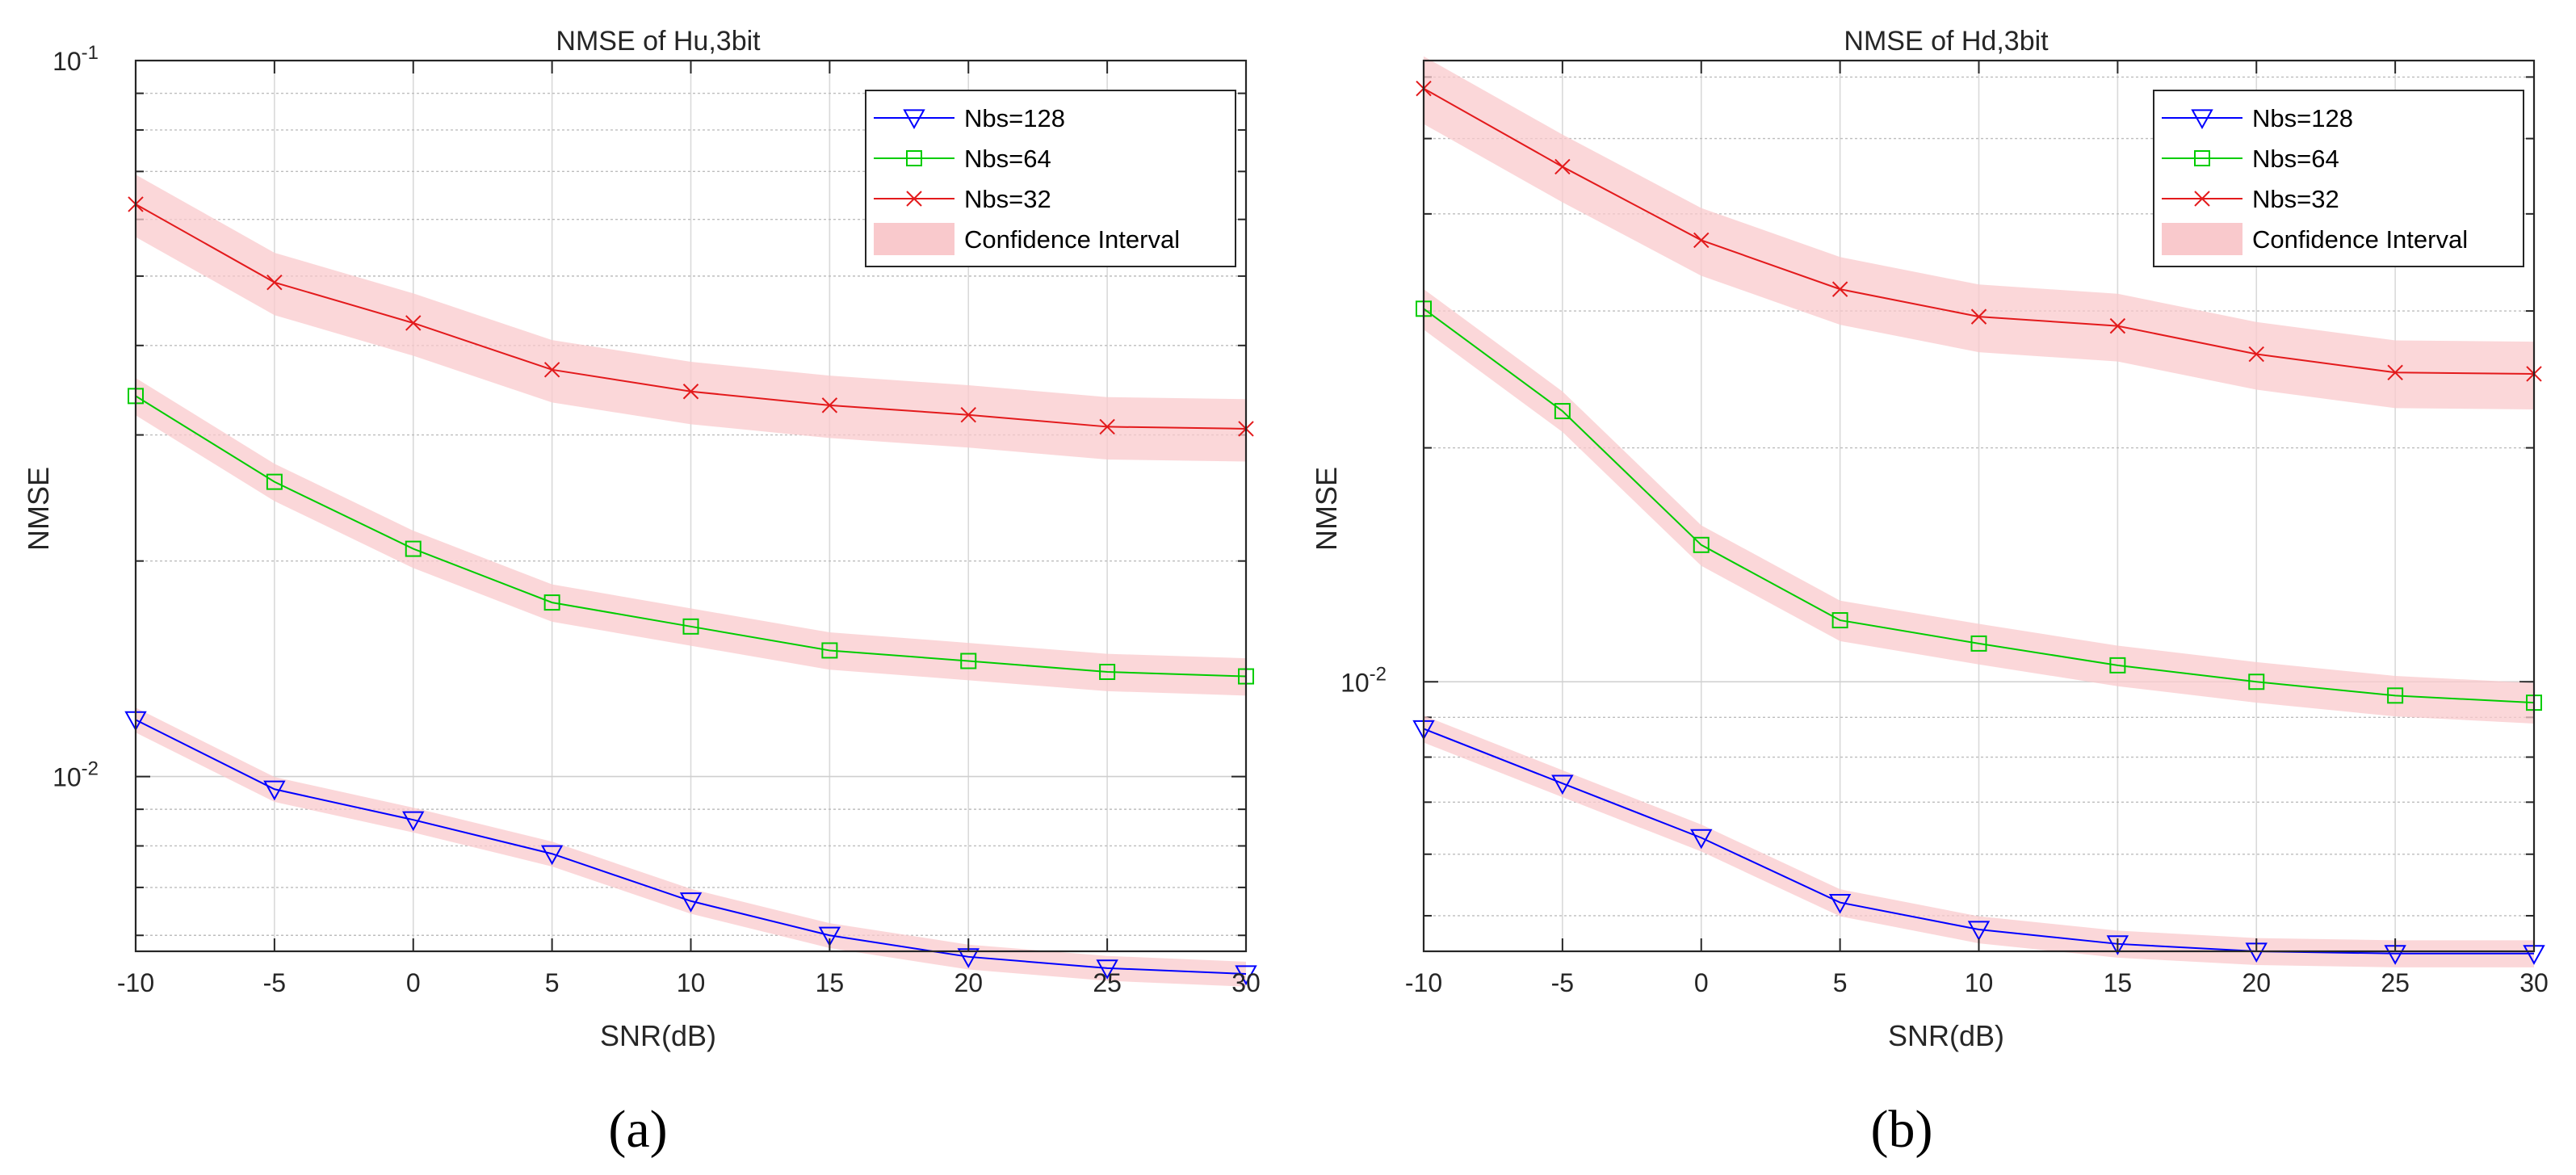 The width and height of the screenshot is (2576, 1175). What do you see at coordinates (1979, 233) in the screenshot?
I see `chart-b-band-nbs32` at bounding box center [1979, 233].